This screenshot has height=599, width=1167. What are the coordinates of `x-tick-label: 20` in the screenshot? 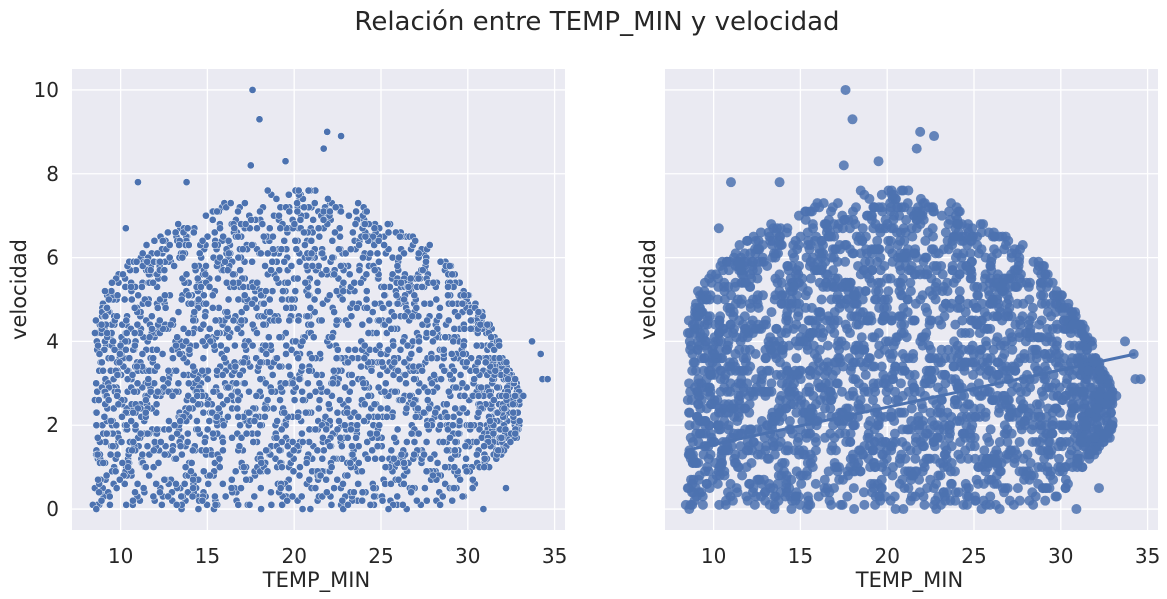 It's located at (293, 556).